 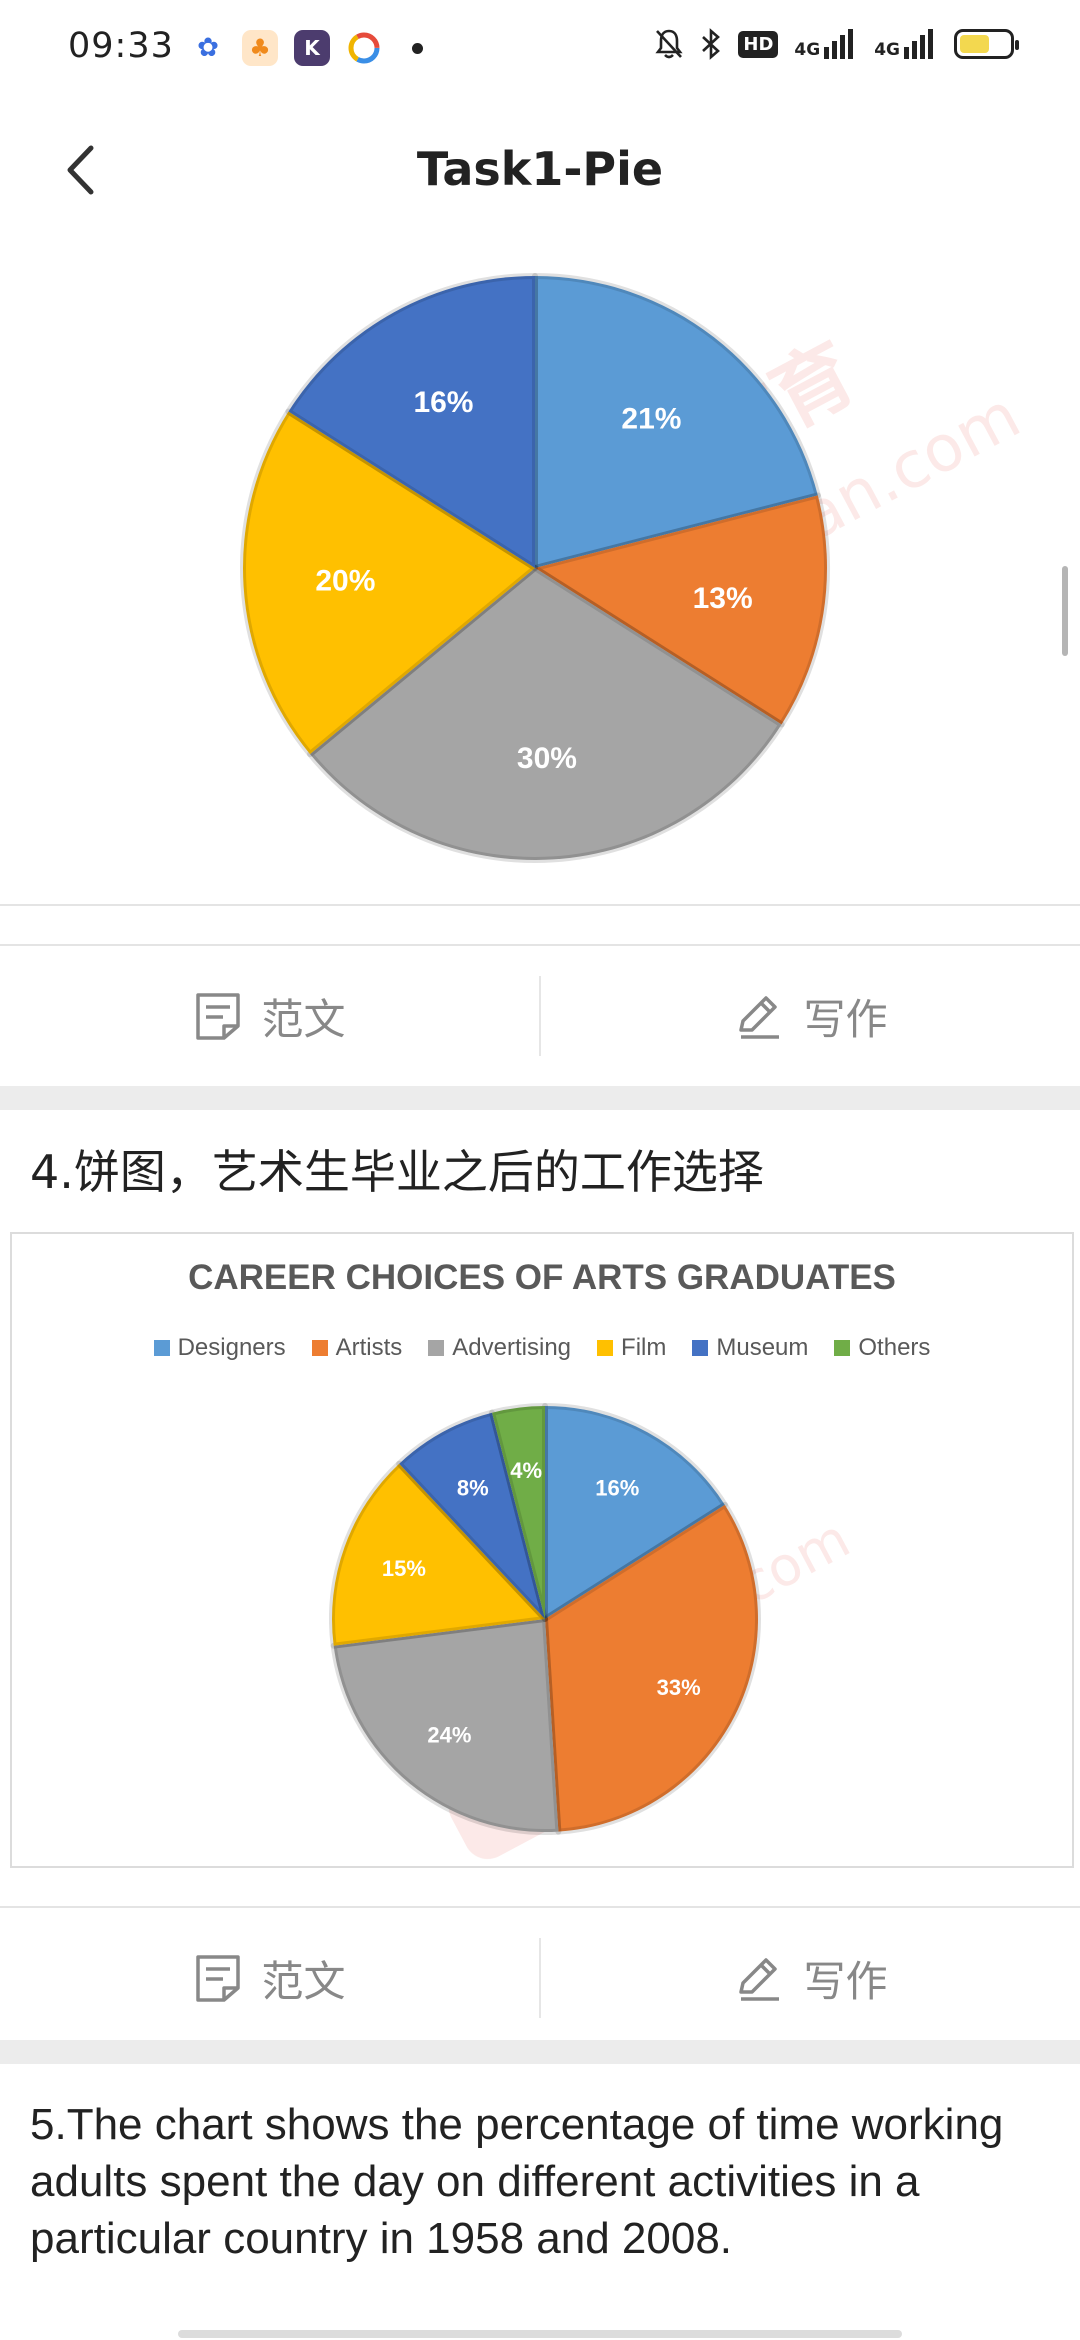 I want to click on scrollbar, so click(x=1065, y=611).